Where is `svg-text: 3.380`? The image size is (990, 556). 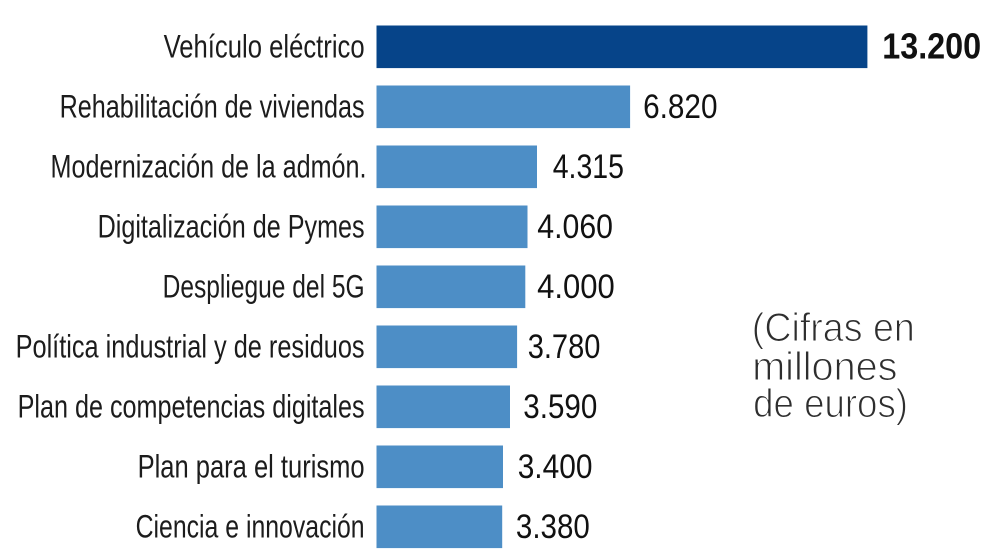
svg-text: 3.380 is located at coordinates (553, 527).